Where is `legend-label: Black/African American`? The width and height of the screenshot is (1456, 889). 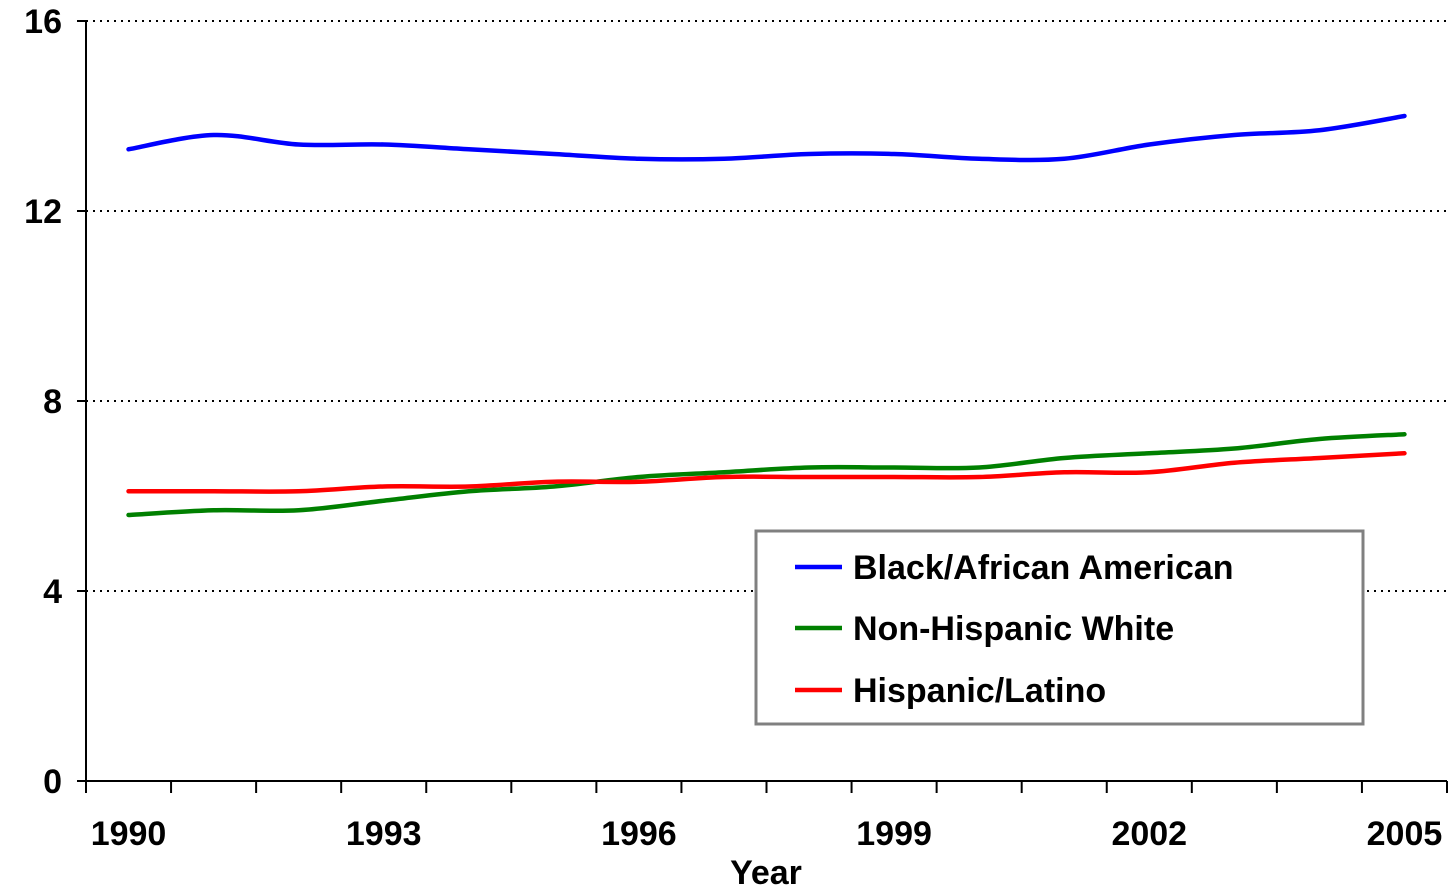
legend-label: Black/African American is located at coordinates (1043, 568).